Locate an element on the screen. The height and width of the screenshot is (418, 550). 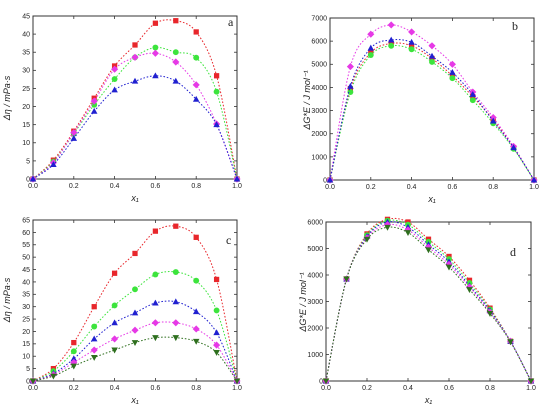
y-tick-label: 45 is located at coordinates (26, 270).